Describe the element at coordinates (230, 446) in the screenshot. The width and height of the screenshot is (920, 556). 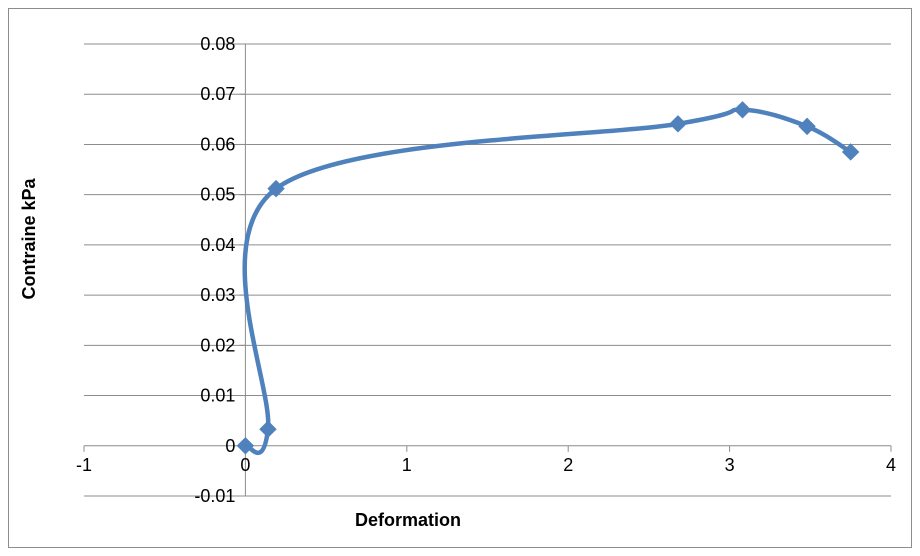
I see `y-tick-label-1: 0` at that location.